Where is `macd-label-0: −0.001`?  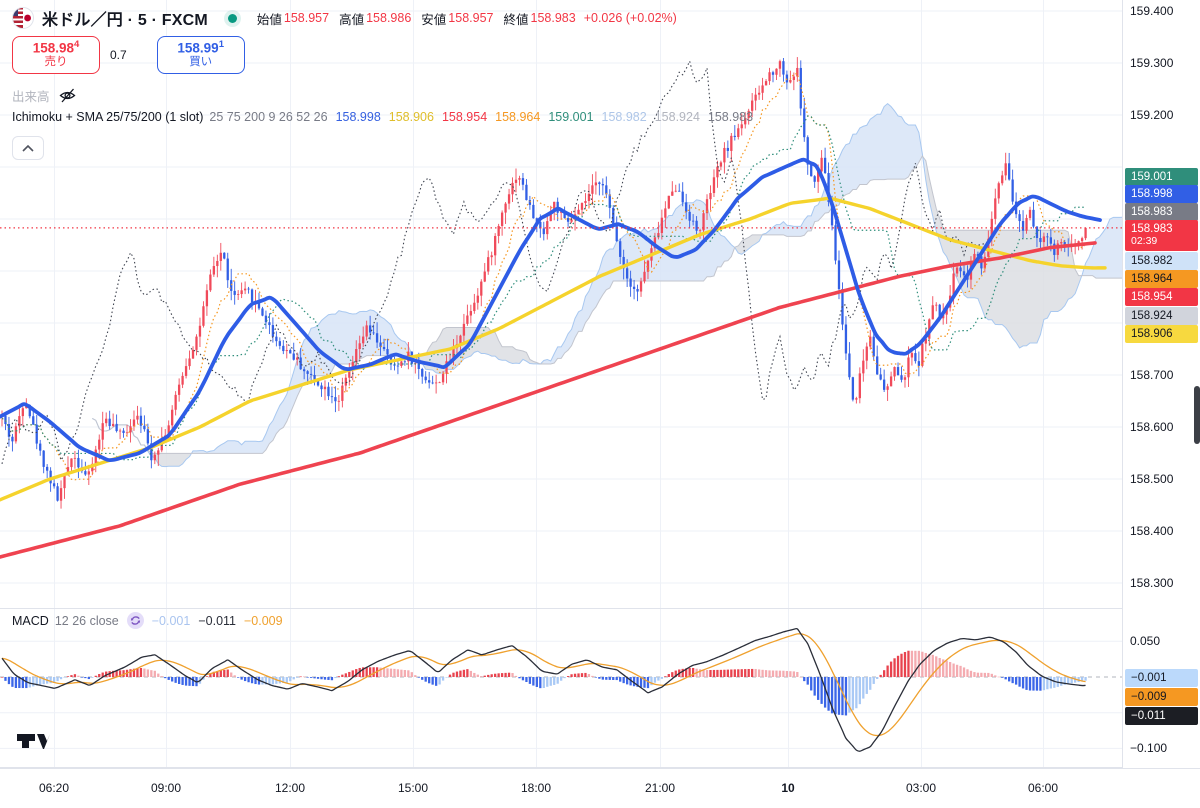 macd-label-0: −0.001 is located at coordinates (1161, 678).